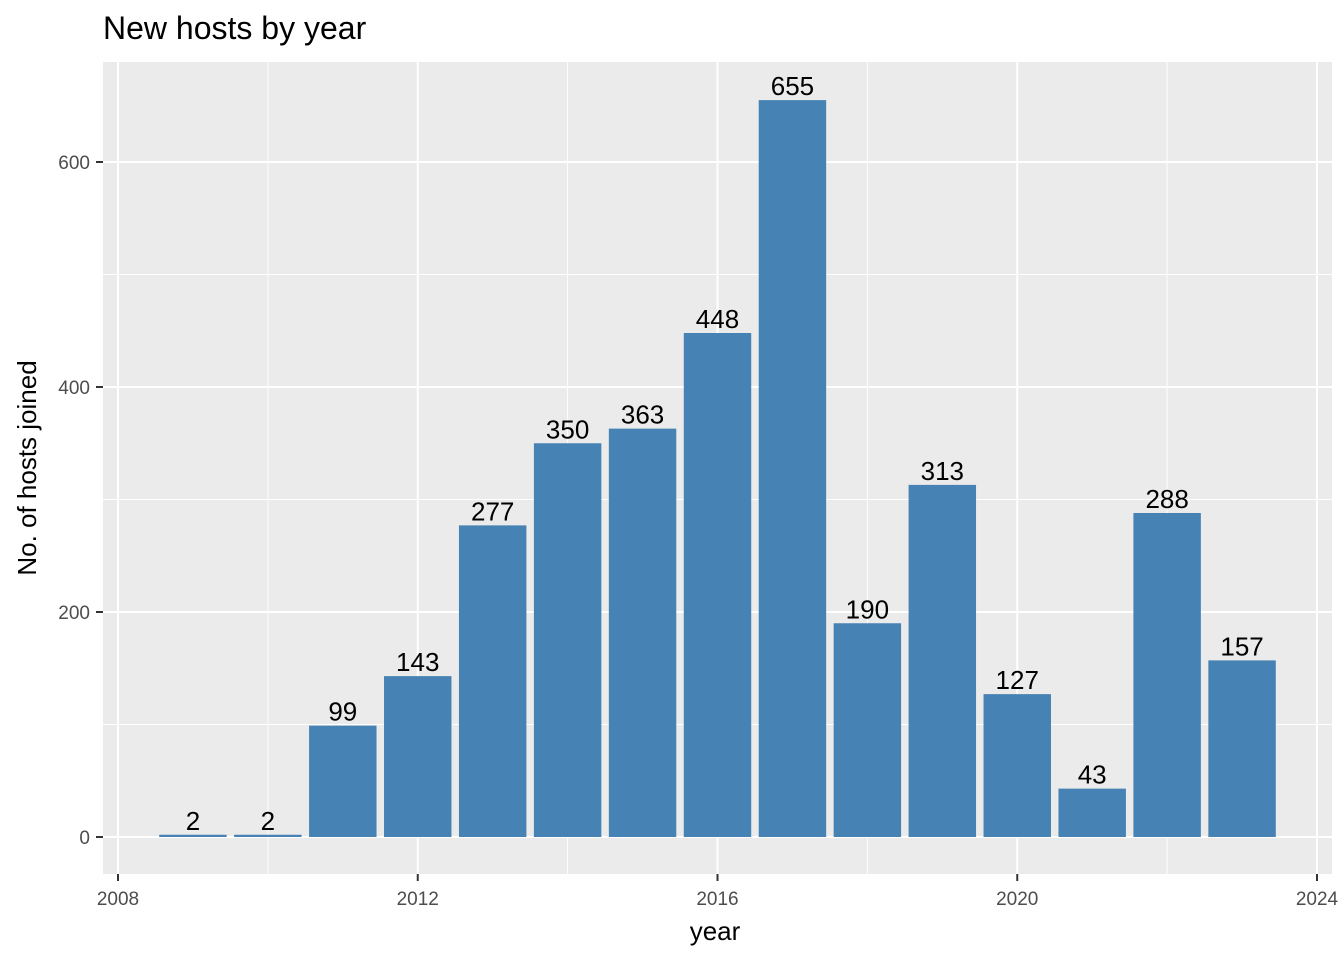 This screenshot has height=960, width=1344. Describe the element at coordinates (792, 86) in the screenshot. I see `bar-value-label: 655` at that location.